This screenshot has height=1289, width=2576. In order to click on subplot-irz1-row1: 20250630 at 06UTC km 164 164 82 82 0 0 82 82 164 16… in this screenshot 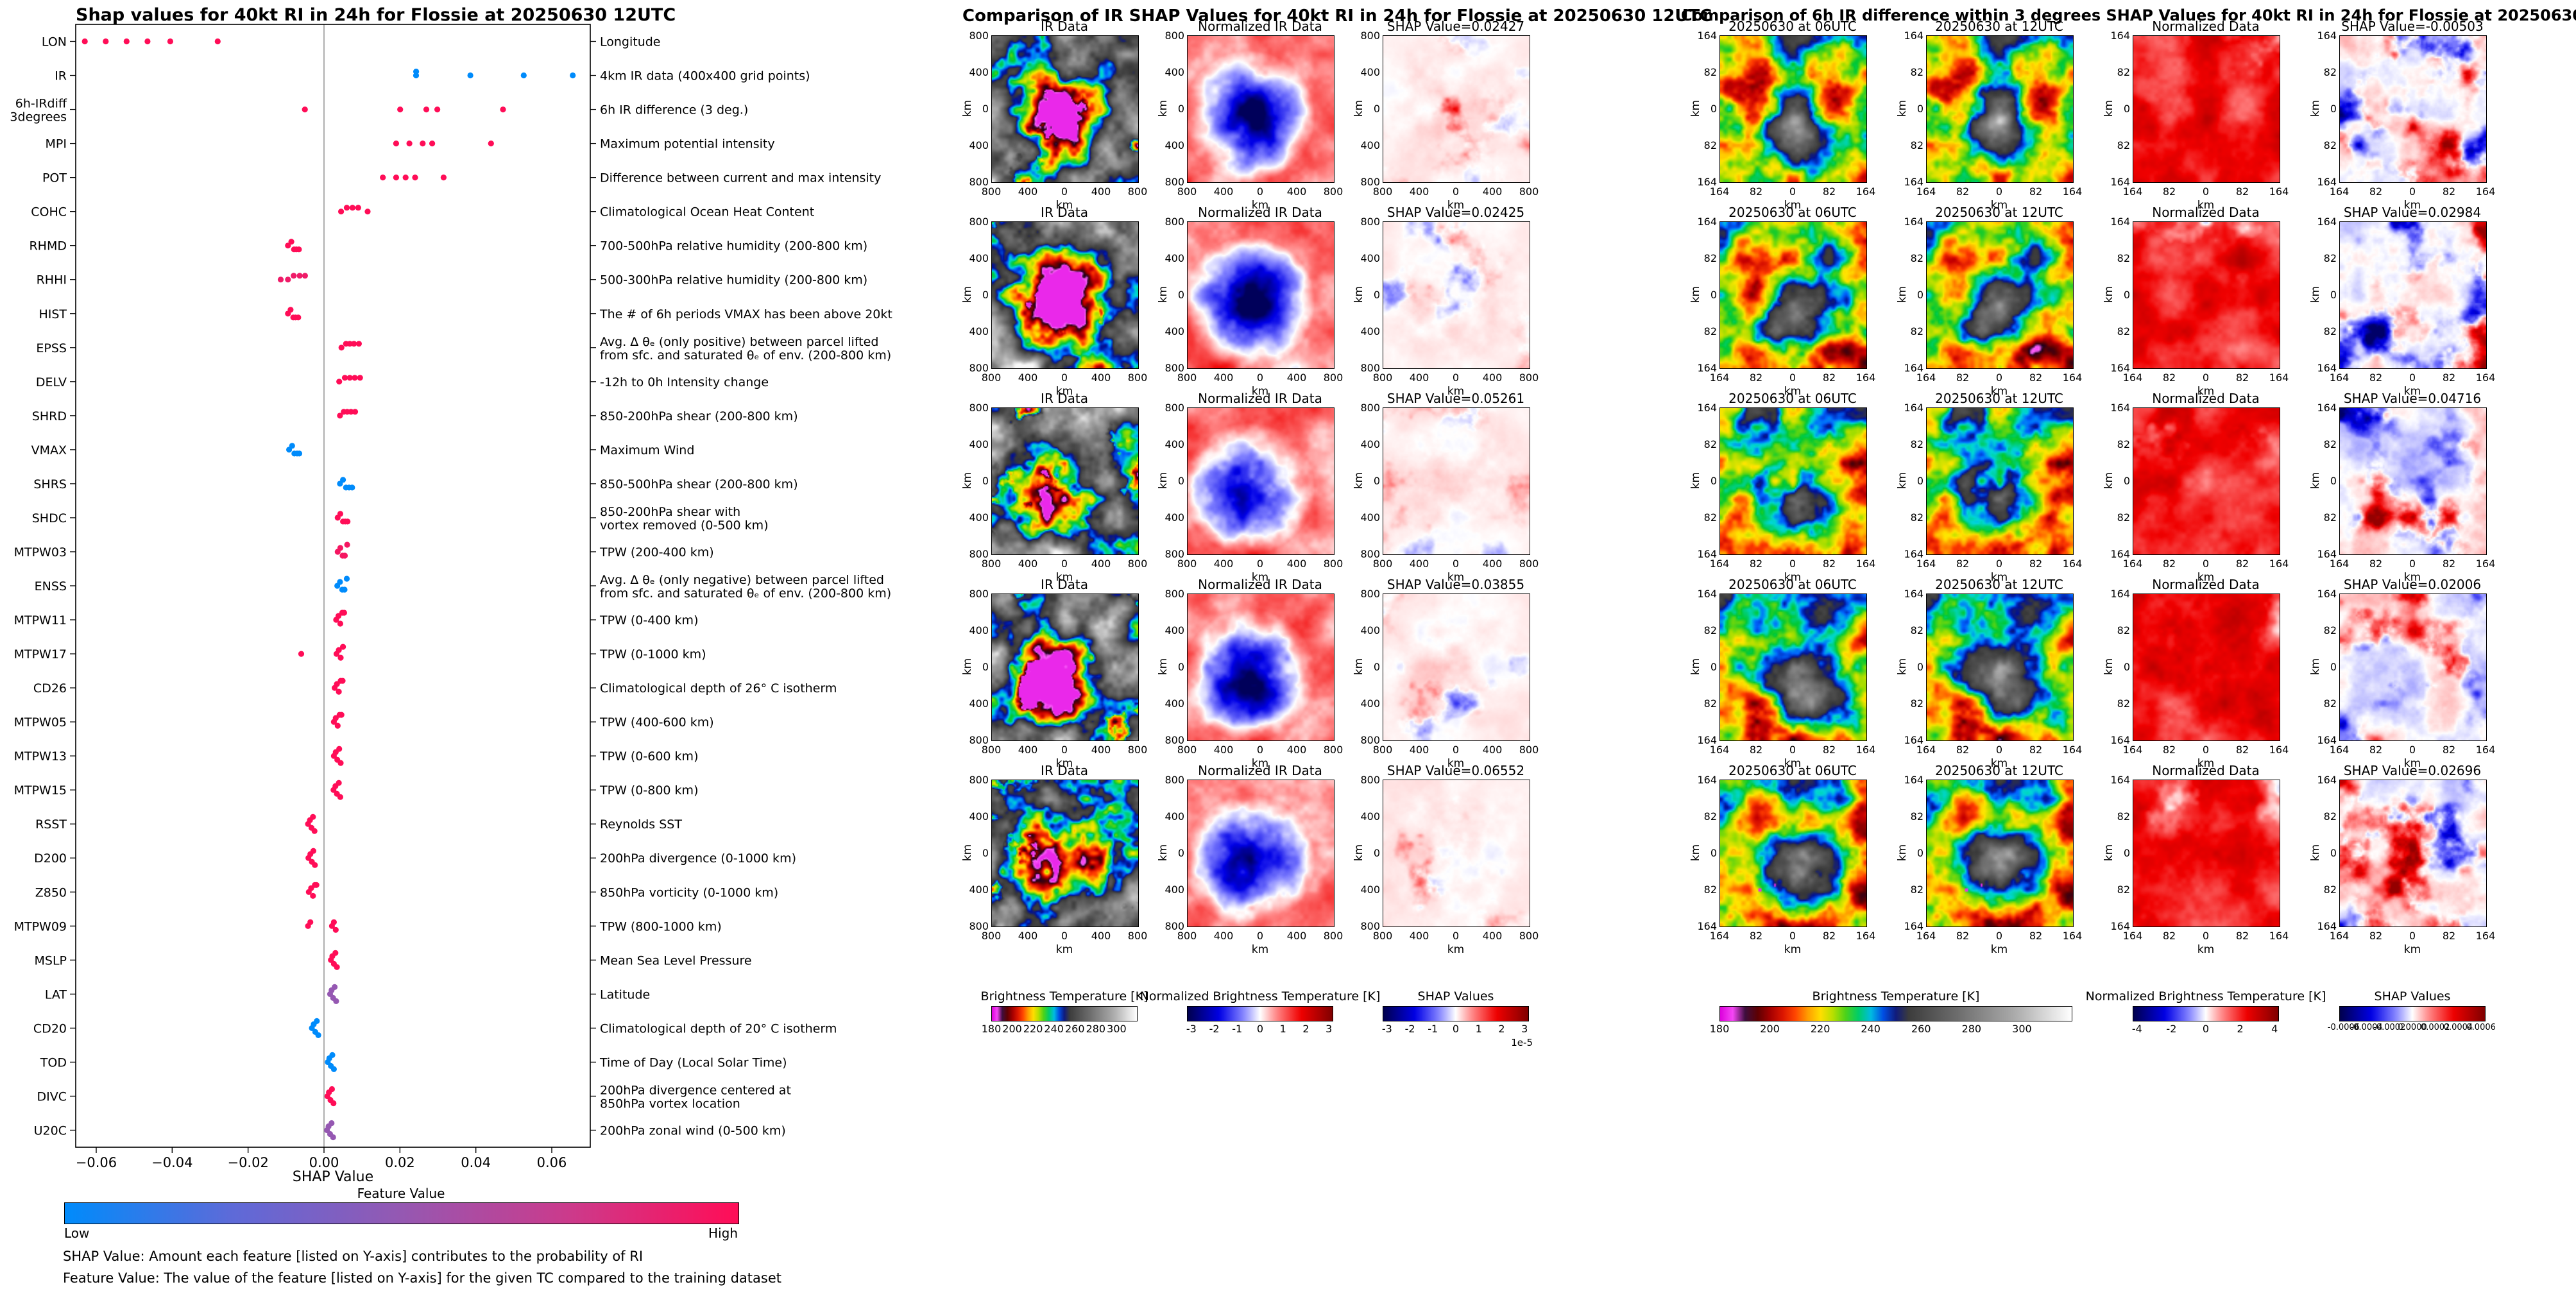, I will do `click(1782, 114)`.